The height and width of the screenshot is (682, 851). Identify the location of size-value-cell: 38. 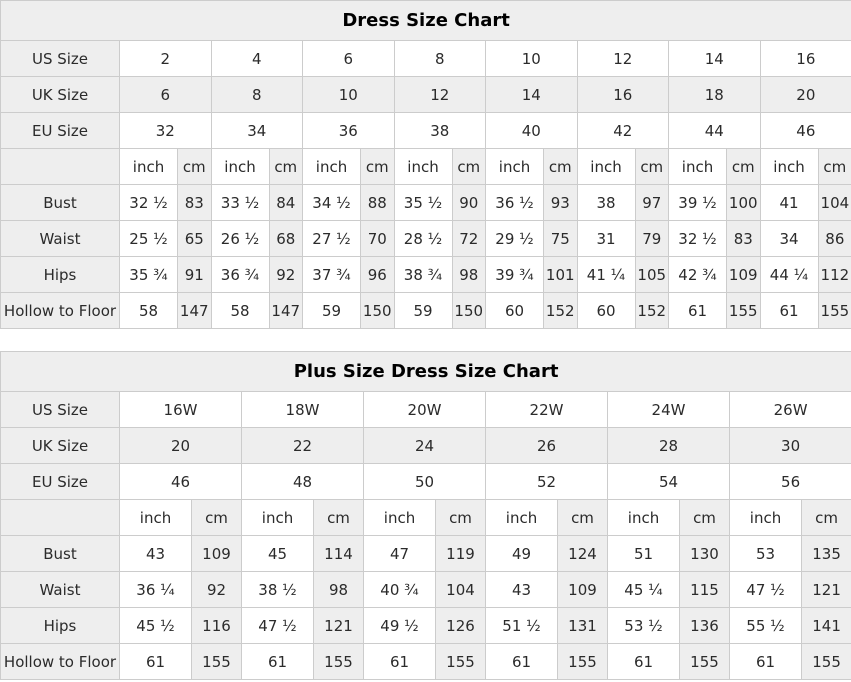
(439, 130).